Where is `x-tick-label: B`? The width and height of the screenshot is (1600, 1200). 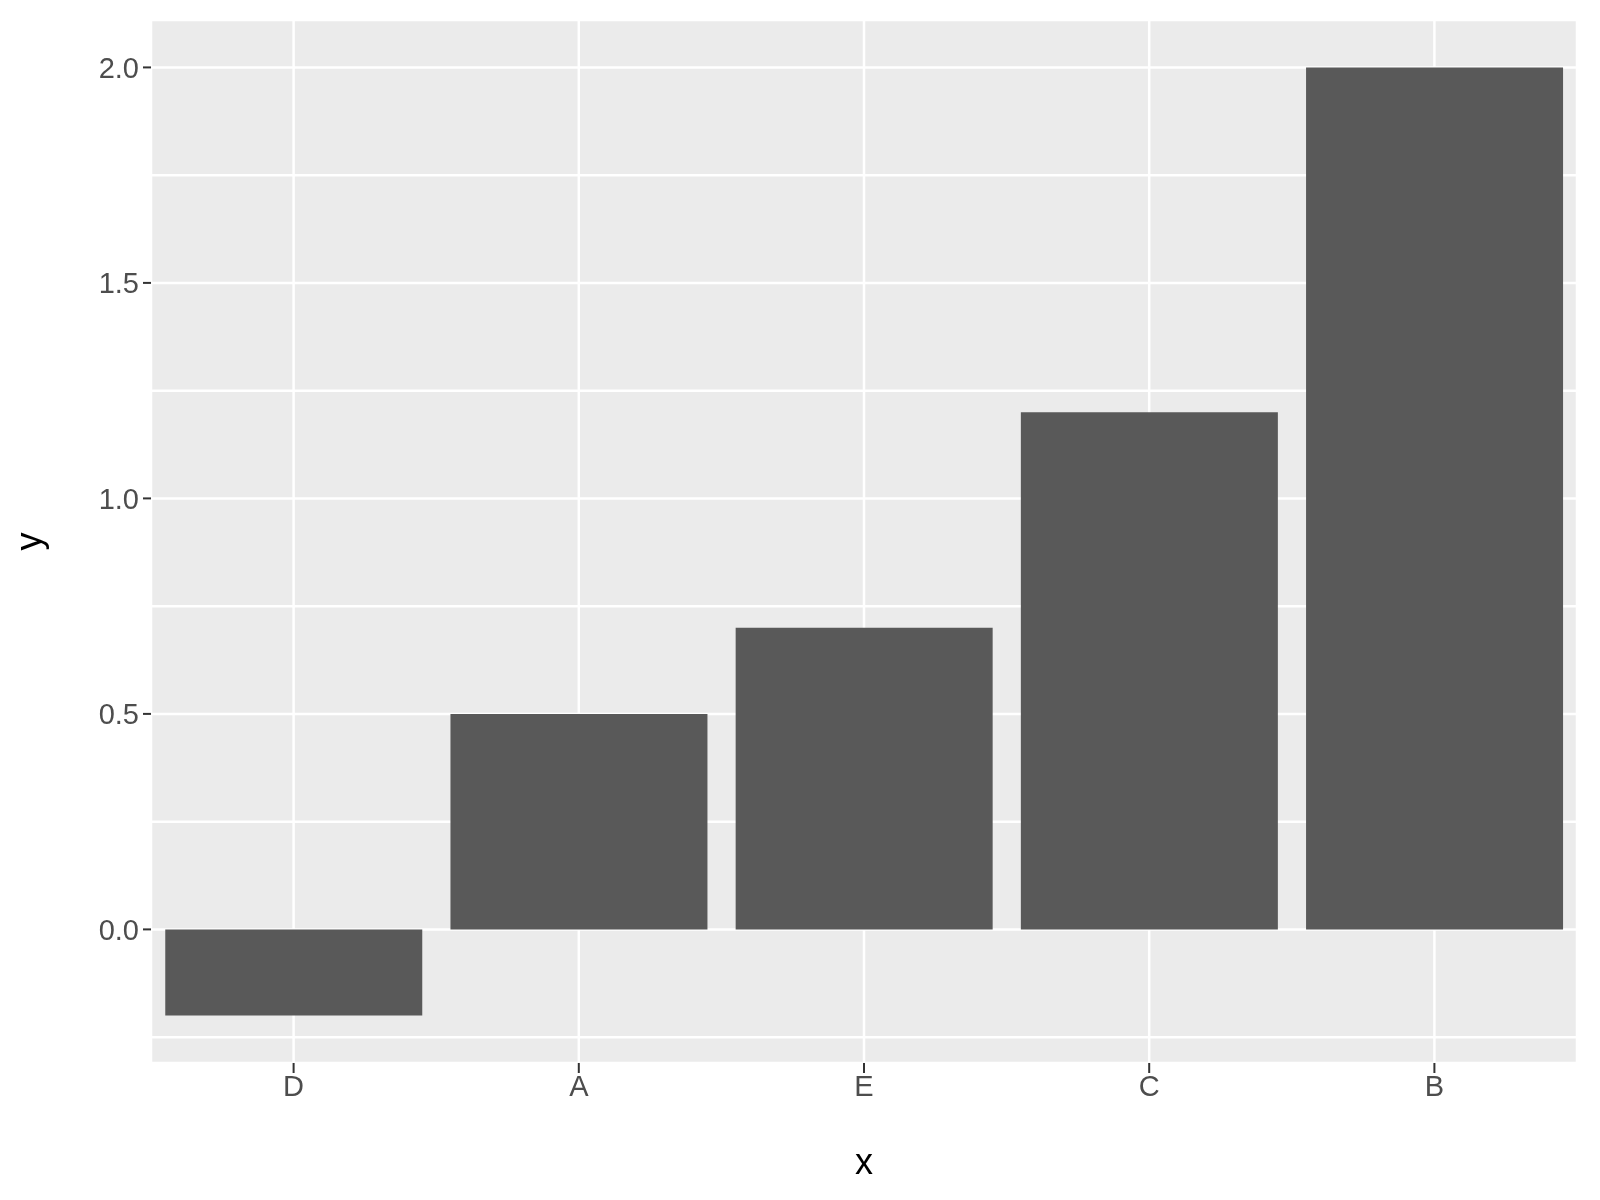 x-tick-label: B is located at coordinates (1434, 1085).